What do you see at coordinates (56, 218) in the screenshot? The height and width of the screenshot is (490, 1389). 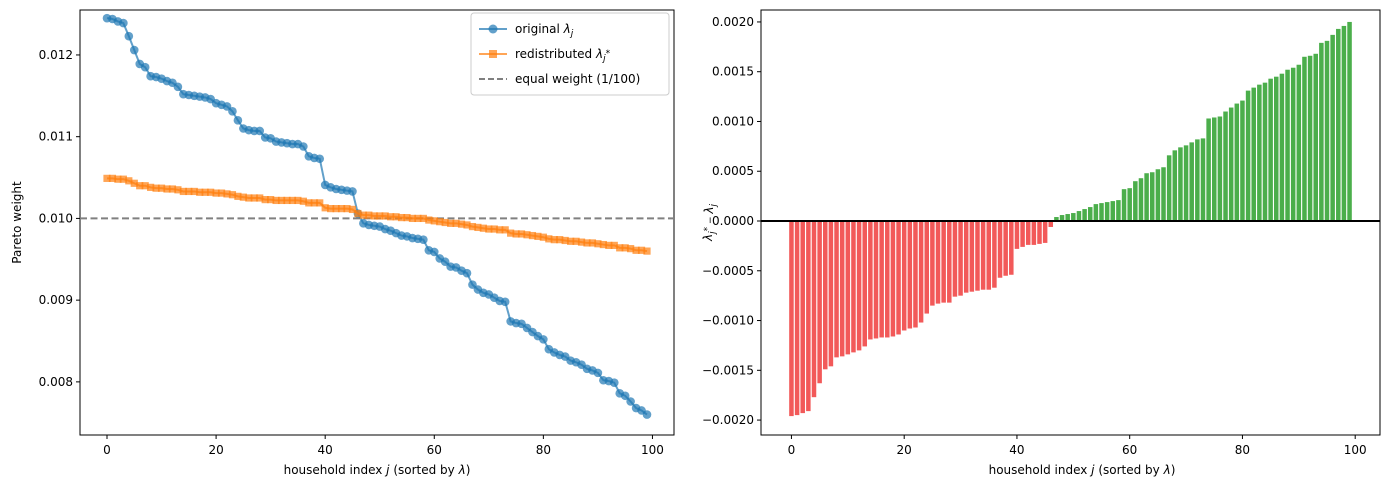 I see `left-y-tick-label: 0.010` at bounding box center [56, 218].